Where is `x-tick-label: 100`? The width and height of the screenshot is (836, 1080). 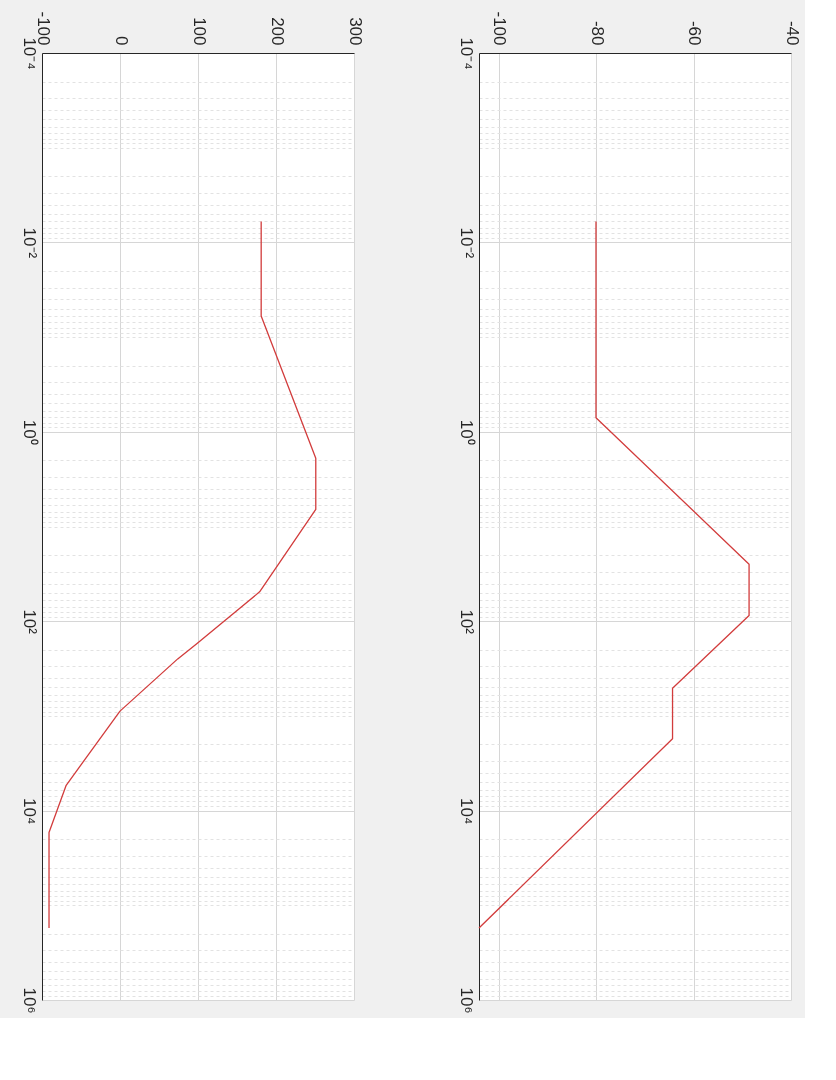 x-tick-label: 100 is located at coordinates (199, 31).